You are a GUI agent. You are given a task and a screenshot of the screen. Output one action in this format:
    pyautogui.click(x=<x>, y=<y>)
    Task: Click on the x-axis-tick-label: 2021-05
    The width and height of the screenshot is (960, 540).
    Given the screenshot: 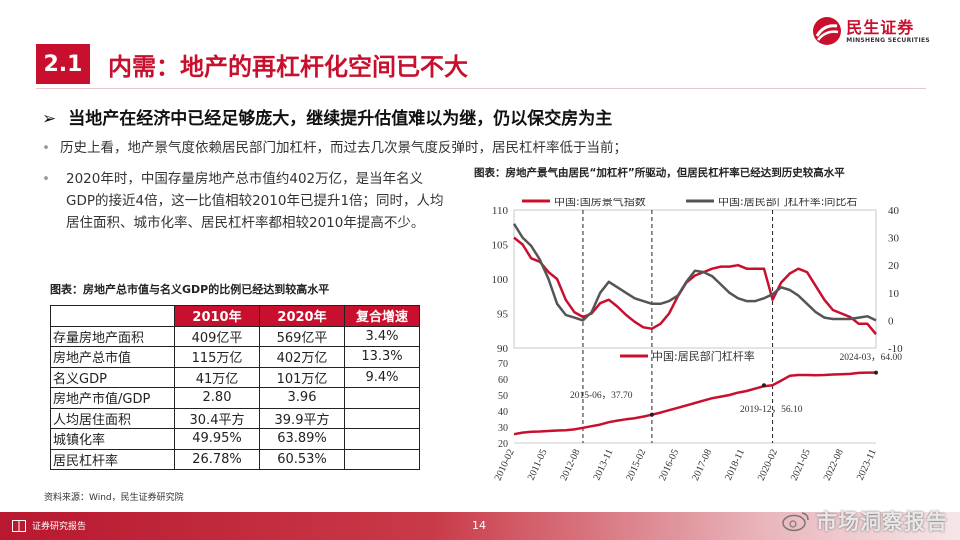 What is the action you would take?
    pyautogui.click(x=801, y=465)
    